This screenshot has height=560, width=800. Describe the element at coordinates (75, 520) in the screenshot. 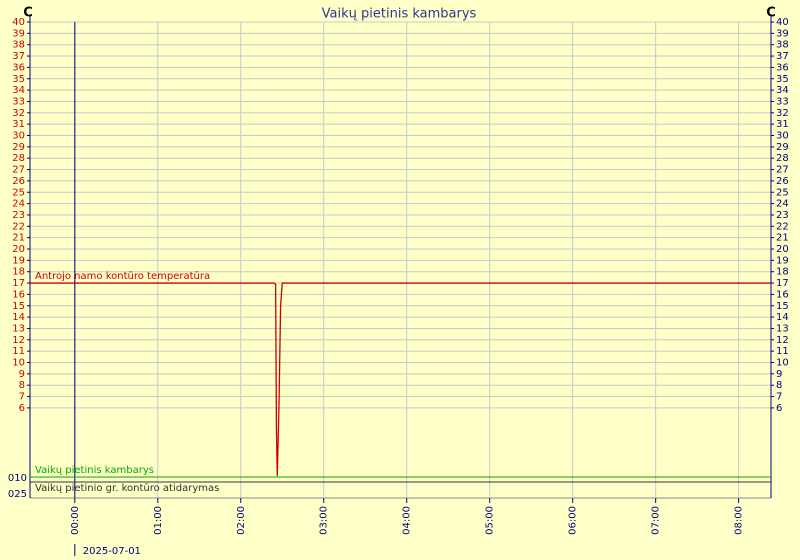

I see `x-tick-label: 00:00` at that location.